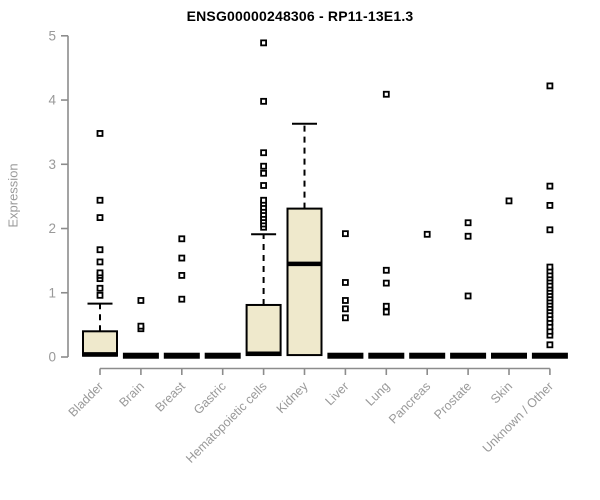 This screenshot has height=500, width=600. What do you see at coordinates (131, 394) in the screenshot?
I see `x-tick-label: Brain` at bounding box center [131, 394].